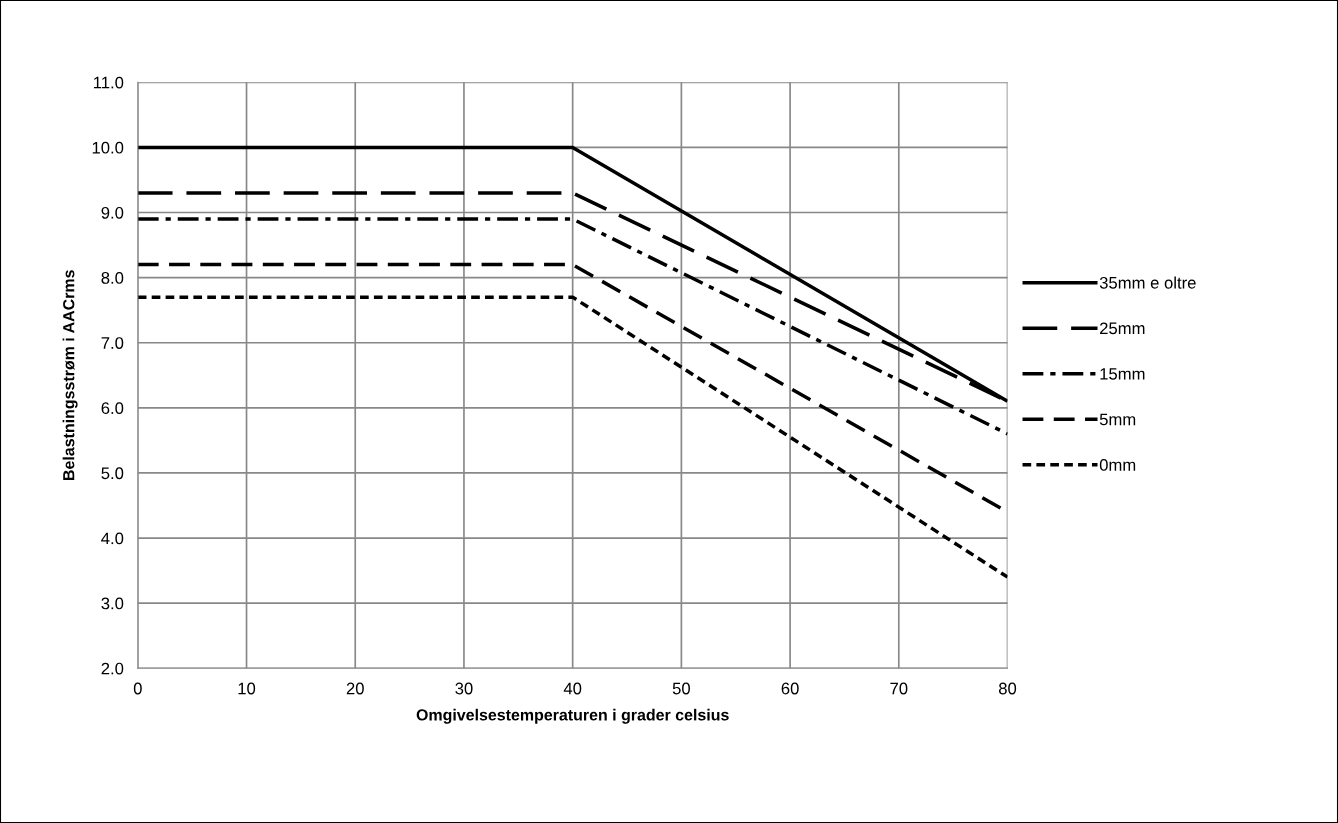 This screenshot has width=1338, height=823. What do you see at coordinates (1117, 419) in the screenshot?
I see `legend-label: 5mm` at bounding box center [1117, 419].